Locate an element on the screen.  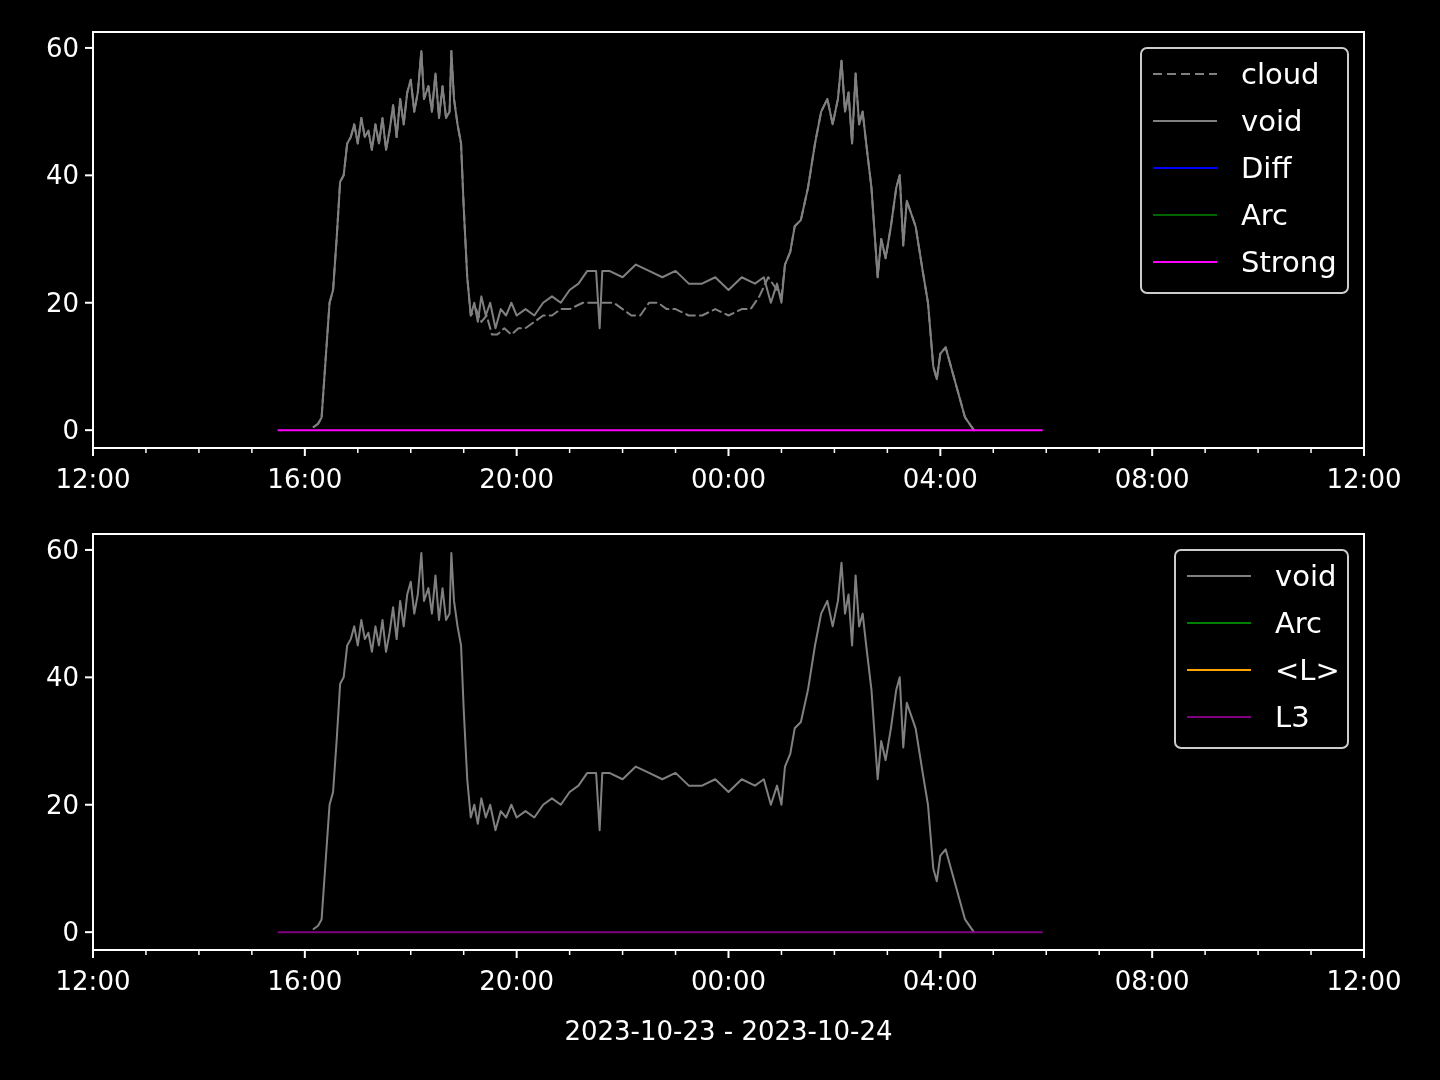
x-axis-title: 2023-10-23 - 2023-10-24 is located at coordinates (728, 1031).